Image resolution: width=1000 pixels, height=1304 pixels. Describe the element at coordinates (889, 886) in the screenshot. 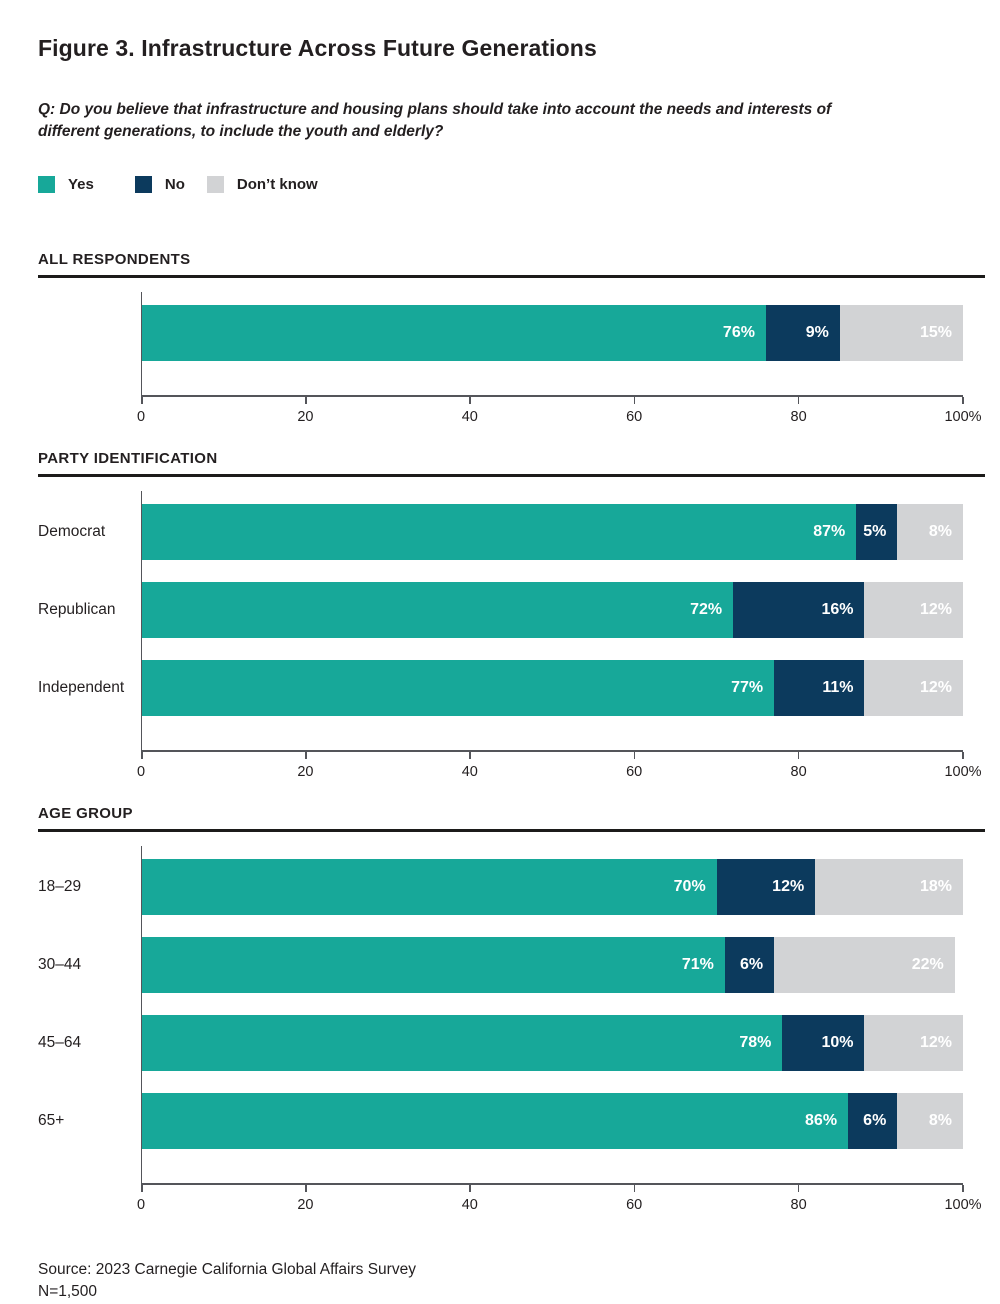

I see `bar-segment-dont_know: 18%` at that location.